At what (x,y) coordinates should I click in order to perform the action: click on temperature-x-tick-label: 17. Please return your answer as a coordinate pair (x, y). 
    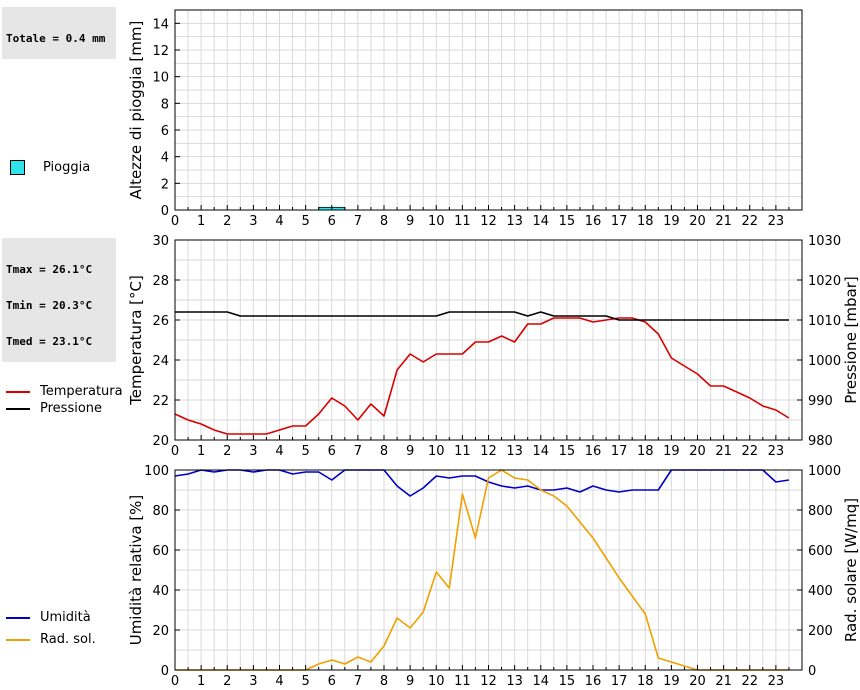
    Looking at the image, I should click on (619, 451).